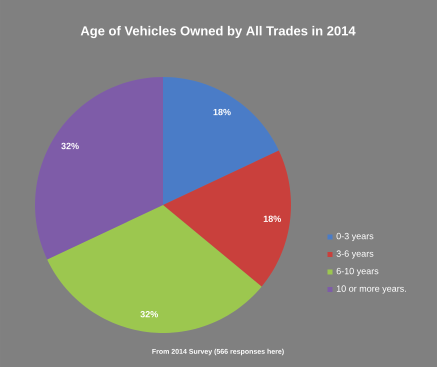 Image resolution: width=437 pixels, height=367 pixels. Describe the element at coordinates (371, 289) in the screenshot. I see `legend-label: 10 or more years.` at that location.